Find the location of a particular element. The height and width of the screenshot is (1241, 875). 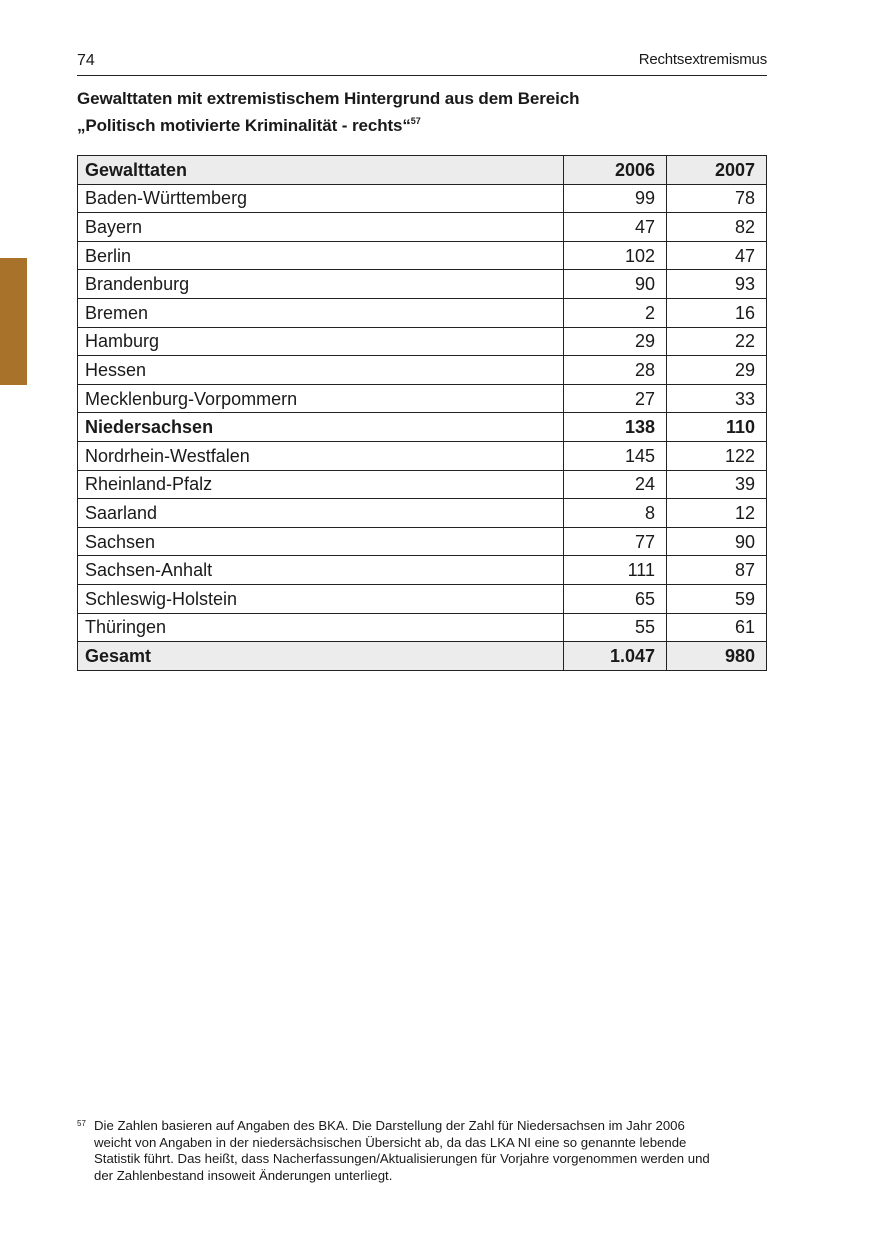

table-row: Thüringen 55 61 is located at coordinates (422, 627).